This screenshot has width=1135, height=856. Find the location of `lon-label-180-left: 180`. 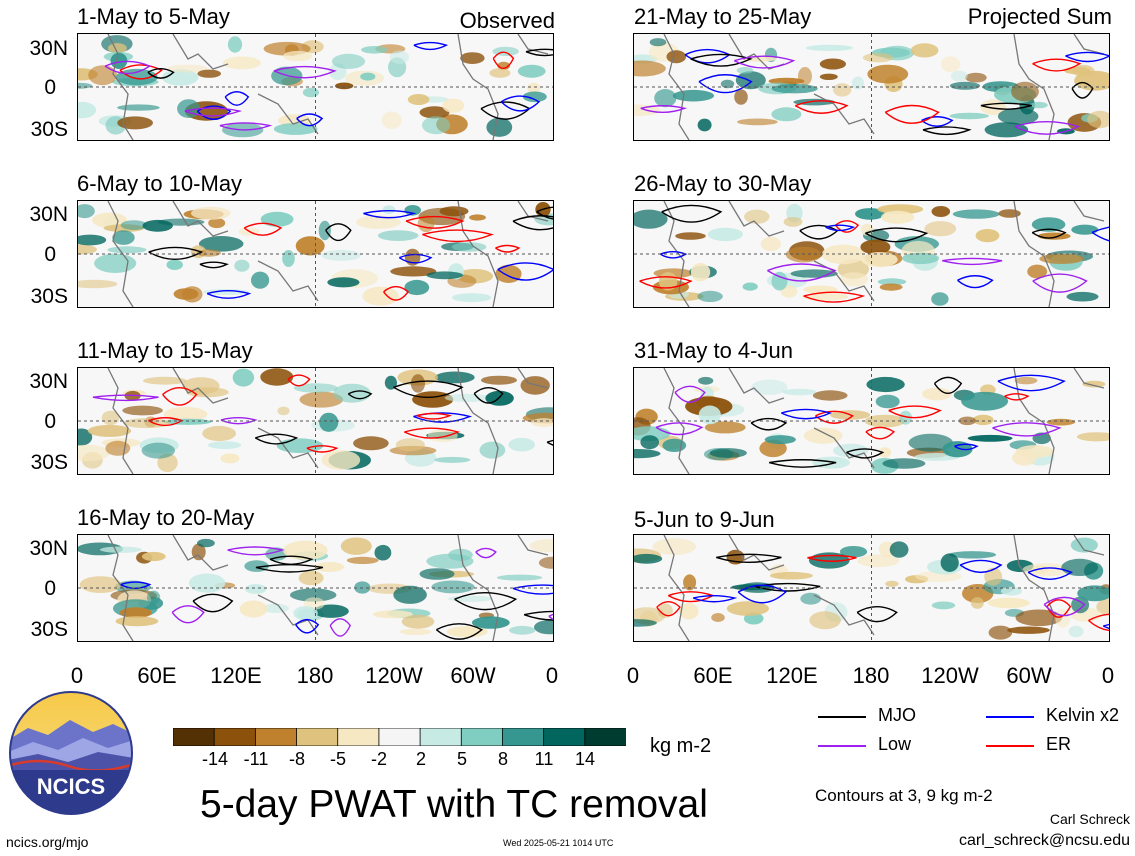

lon-label-180-left: 180 is located at coordinates (315, 675).